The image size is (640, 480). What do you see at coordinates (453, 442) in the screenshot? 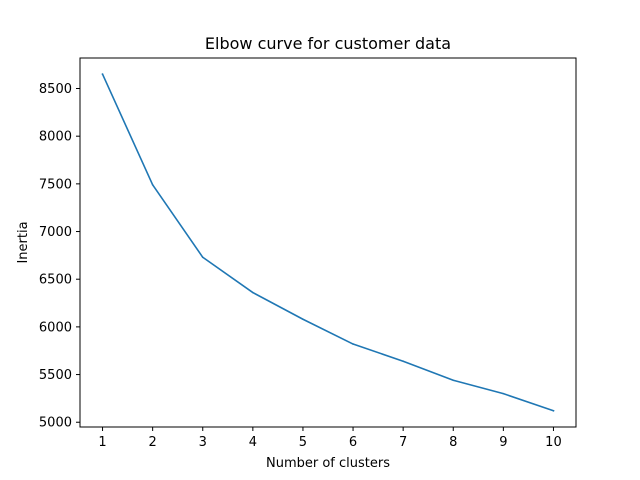
I see `x-tick-label: 8` at bounding box center [453, 442].